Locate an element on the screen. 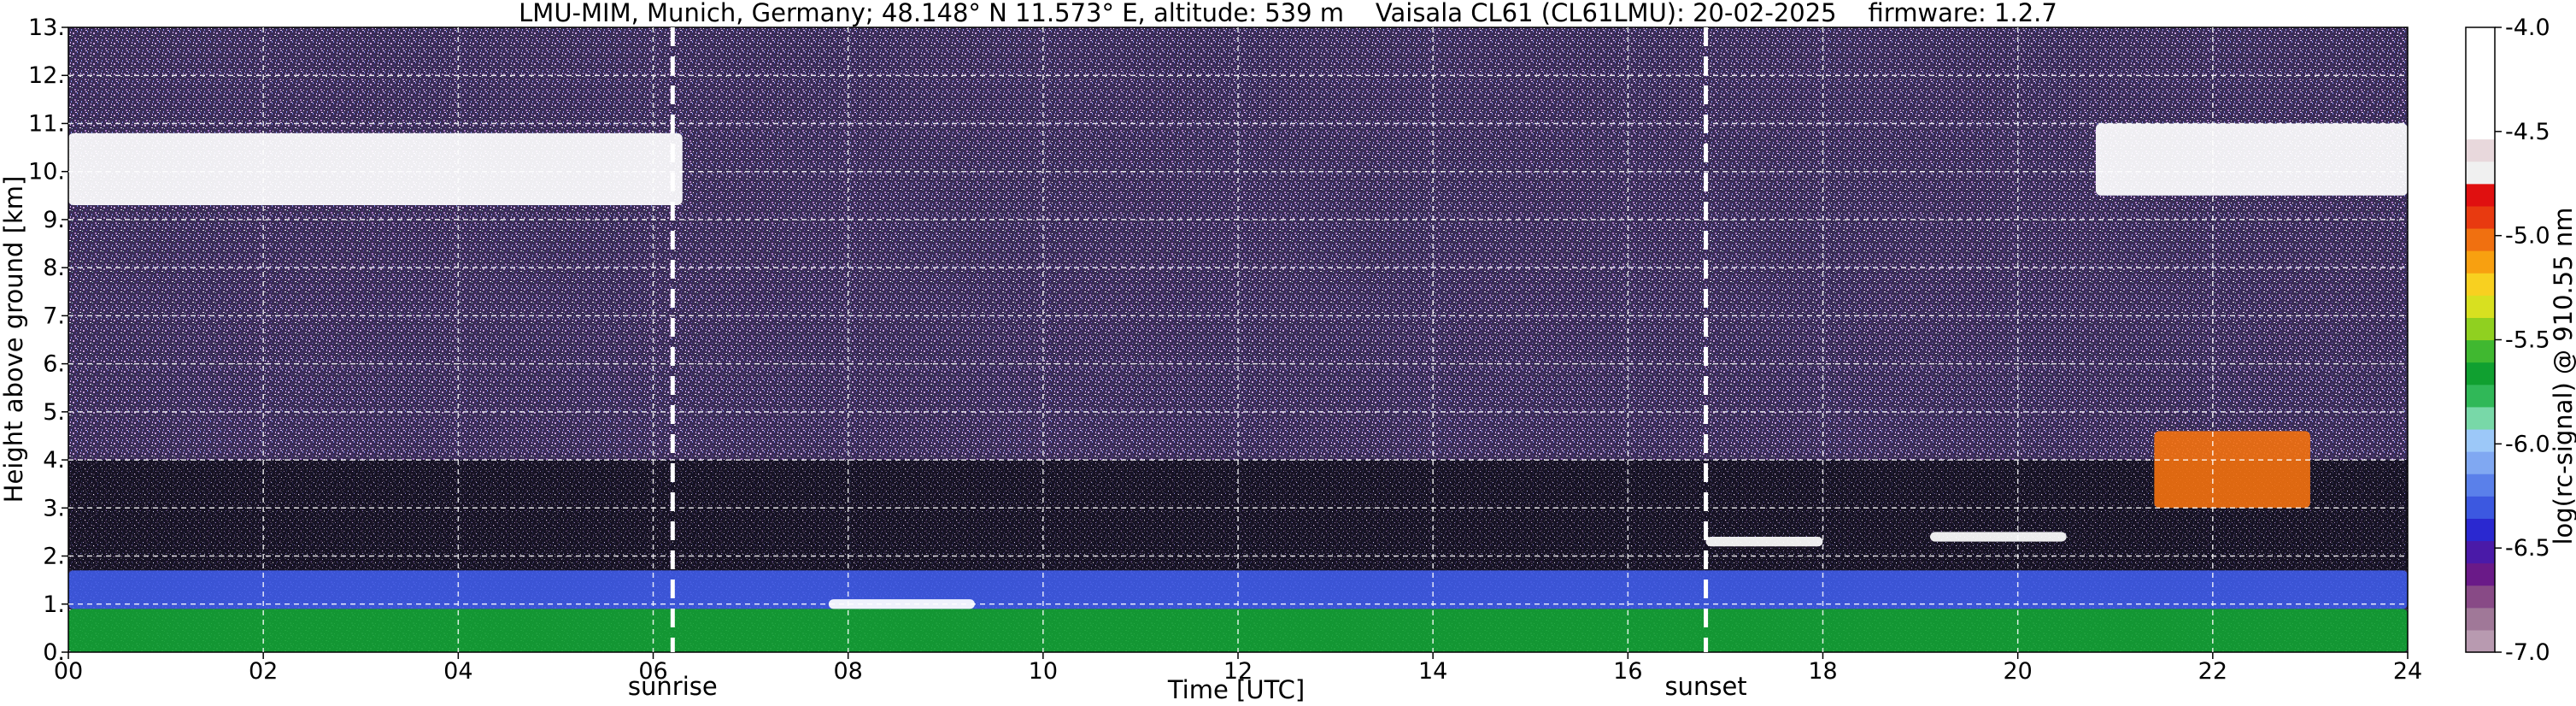  colorbar-tick-label: -5.5 is located at coordinates (2527, 340).